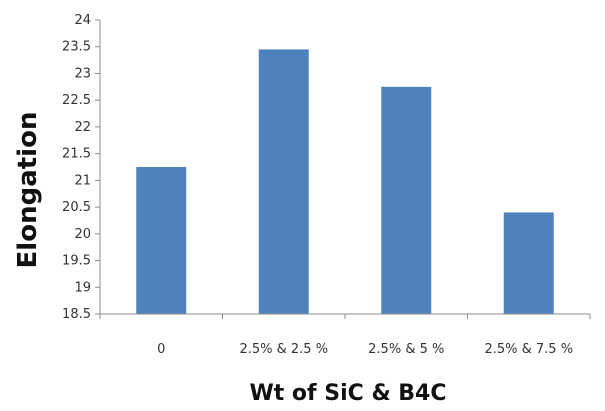 The height and width of the screenshot is (411, 605). I want to click on y-tick-label: 19.5, so click(76, 261).